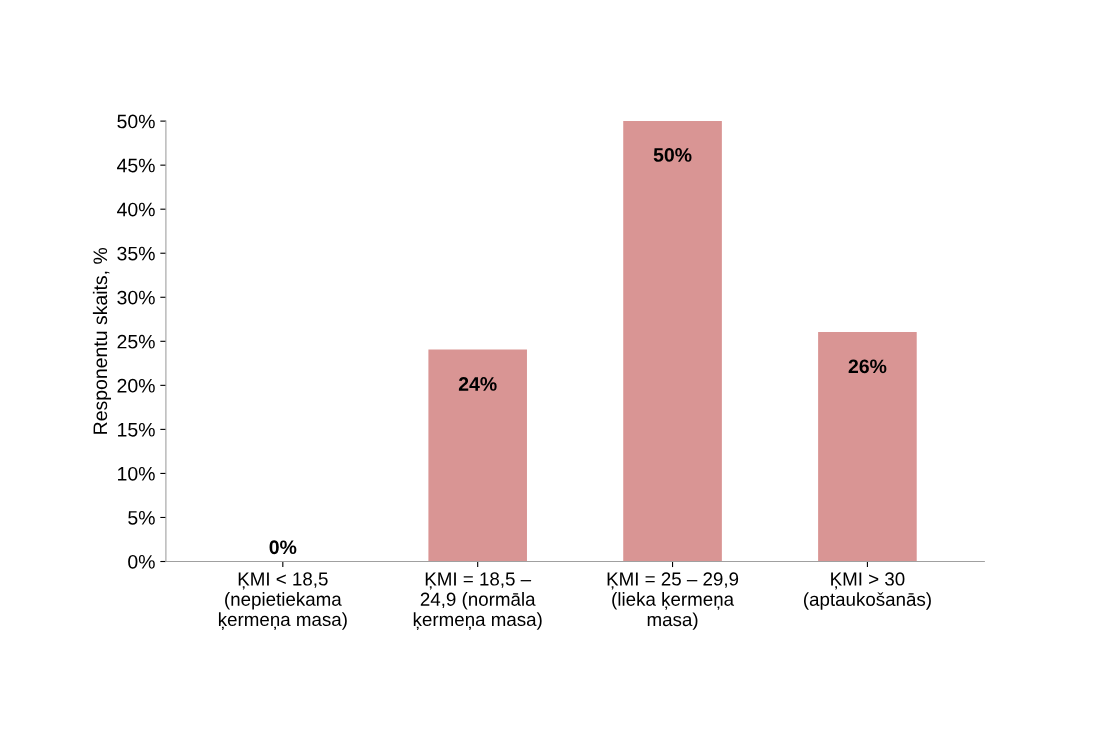  I want to click on y-tick-label: 10%, so click(136, 473).